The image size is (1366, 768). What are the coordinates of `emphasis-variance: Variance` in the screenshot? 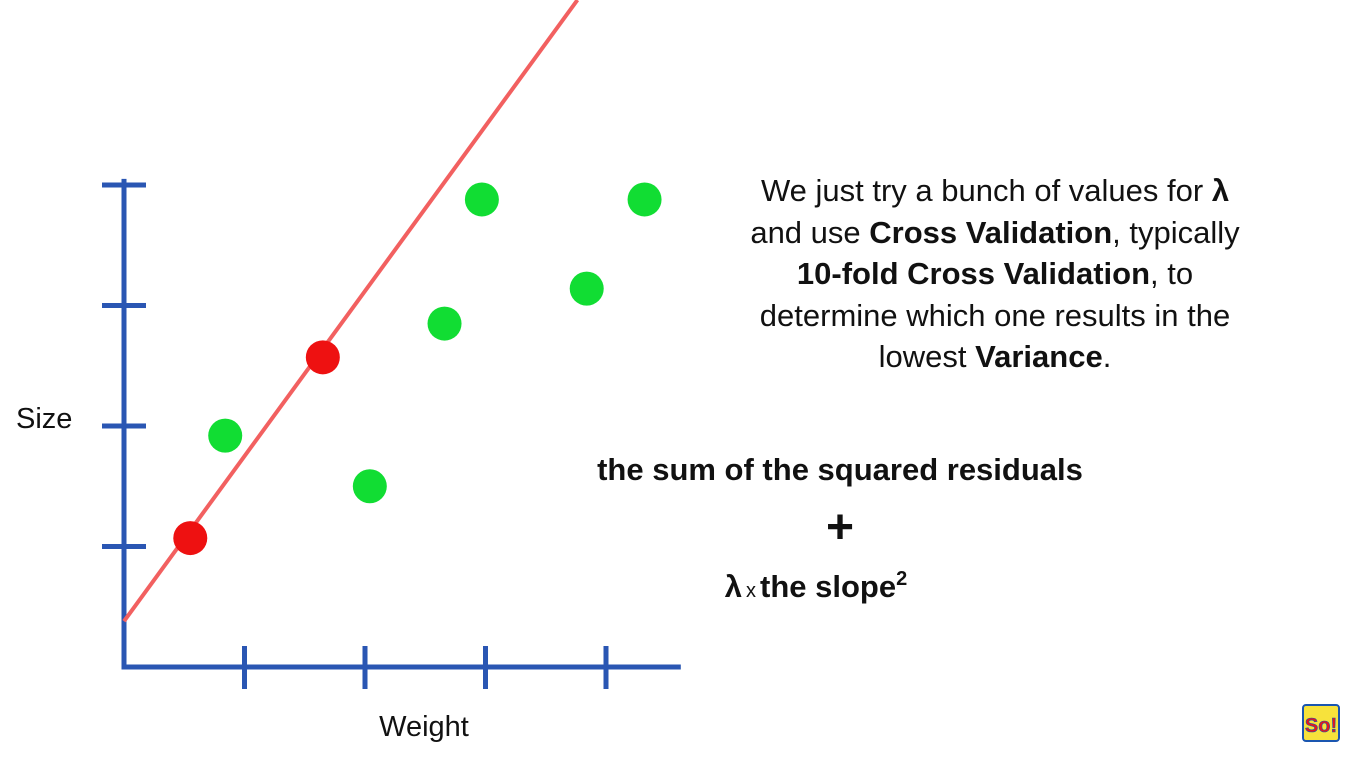 It's located at (1039, 356).